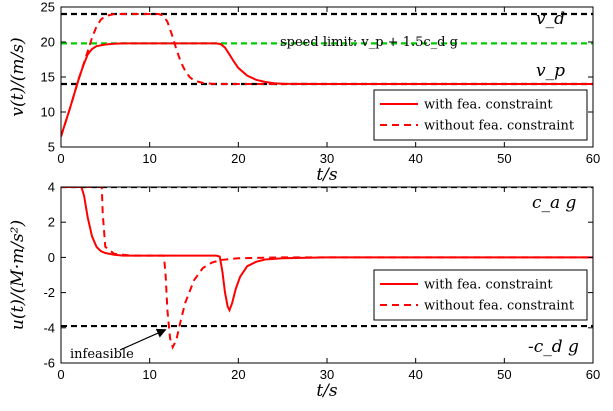 The image size is (613, 411). What do you see at coordinates (49, 292) in the screenshot?
I see `y-tick-label: -2` at bounding box center [49, 292].